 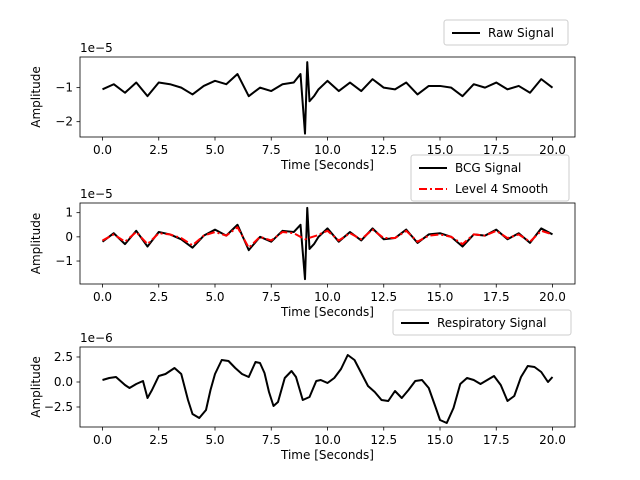 What do you see at coordinates (58, 407) in the screenshot?
I see `y-tick-label: −2.5` at bounding box center [58, 407].